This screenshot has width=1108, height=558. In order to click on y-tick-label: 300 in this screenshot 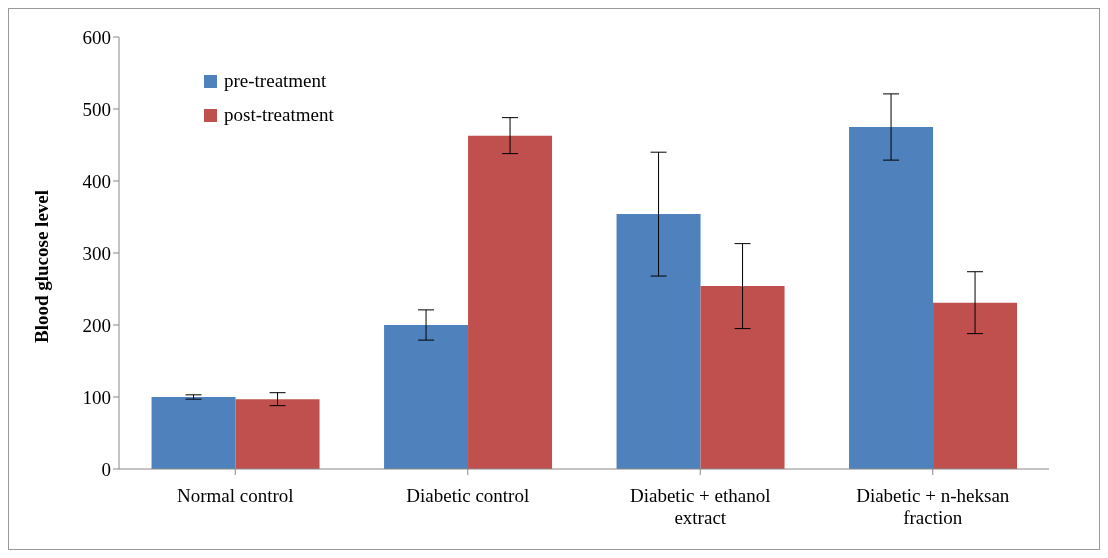, I will do `click(96, 253)`.